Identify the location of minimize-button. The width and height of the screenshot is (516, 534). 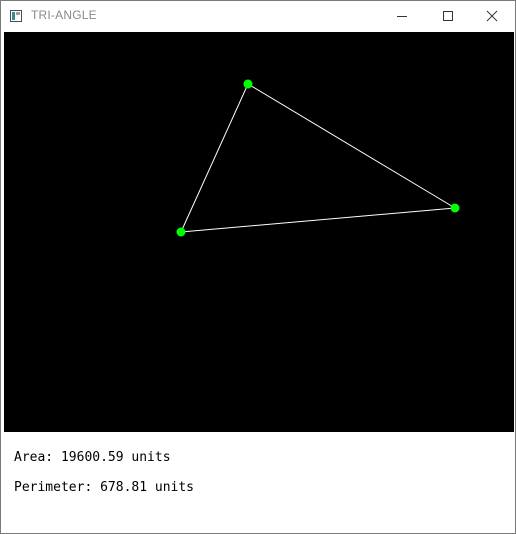
(402, 16).